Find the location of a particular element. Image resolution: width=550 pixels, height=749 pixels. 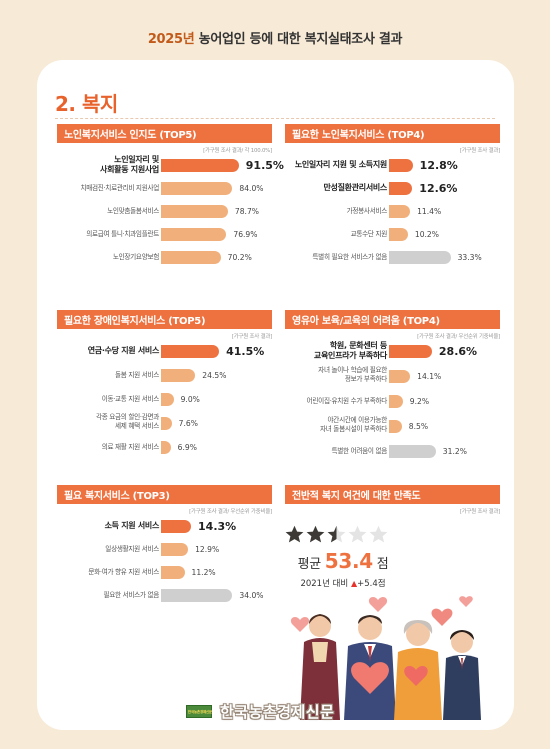

bar-value-label: 14.3% is located at coordinates (217, 526).